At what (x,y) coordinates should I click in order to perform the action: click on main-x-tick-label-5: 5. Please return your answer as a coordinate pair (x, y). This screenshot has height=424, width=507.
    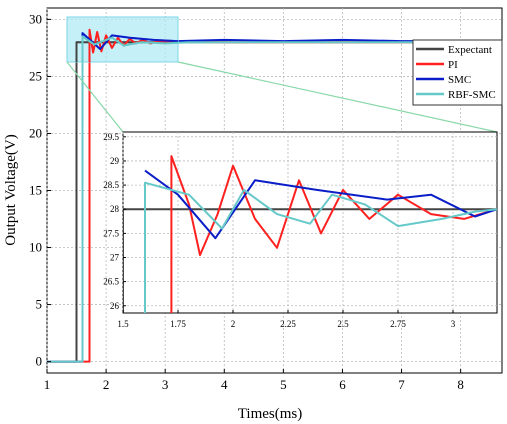
    Looking at the image, I should click on (283, 384).